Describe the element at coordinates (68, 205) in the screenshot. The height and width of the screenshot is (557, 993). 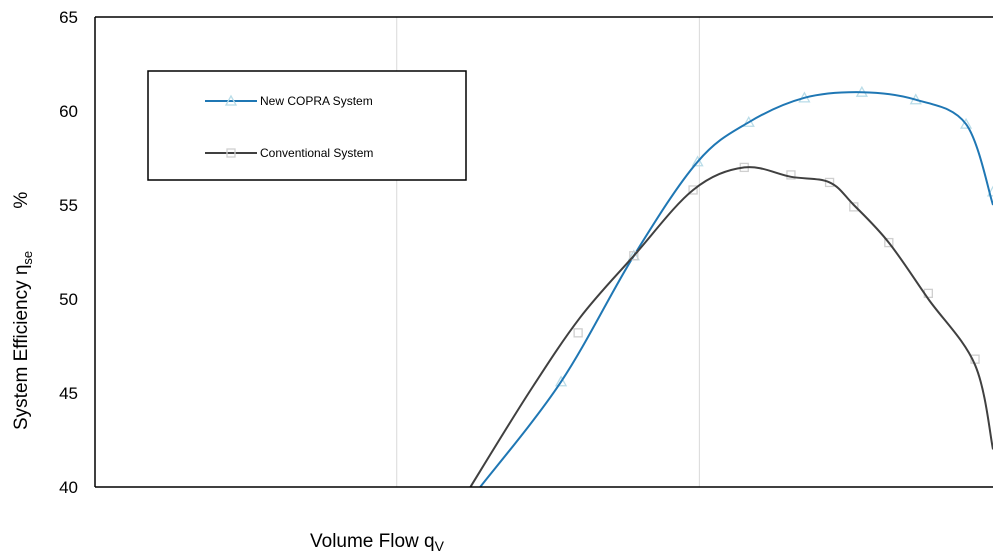
I see `y-tick-label-55: 55` at that location.